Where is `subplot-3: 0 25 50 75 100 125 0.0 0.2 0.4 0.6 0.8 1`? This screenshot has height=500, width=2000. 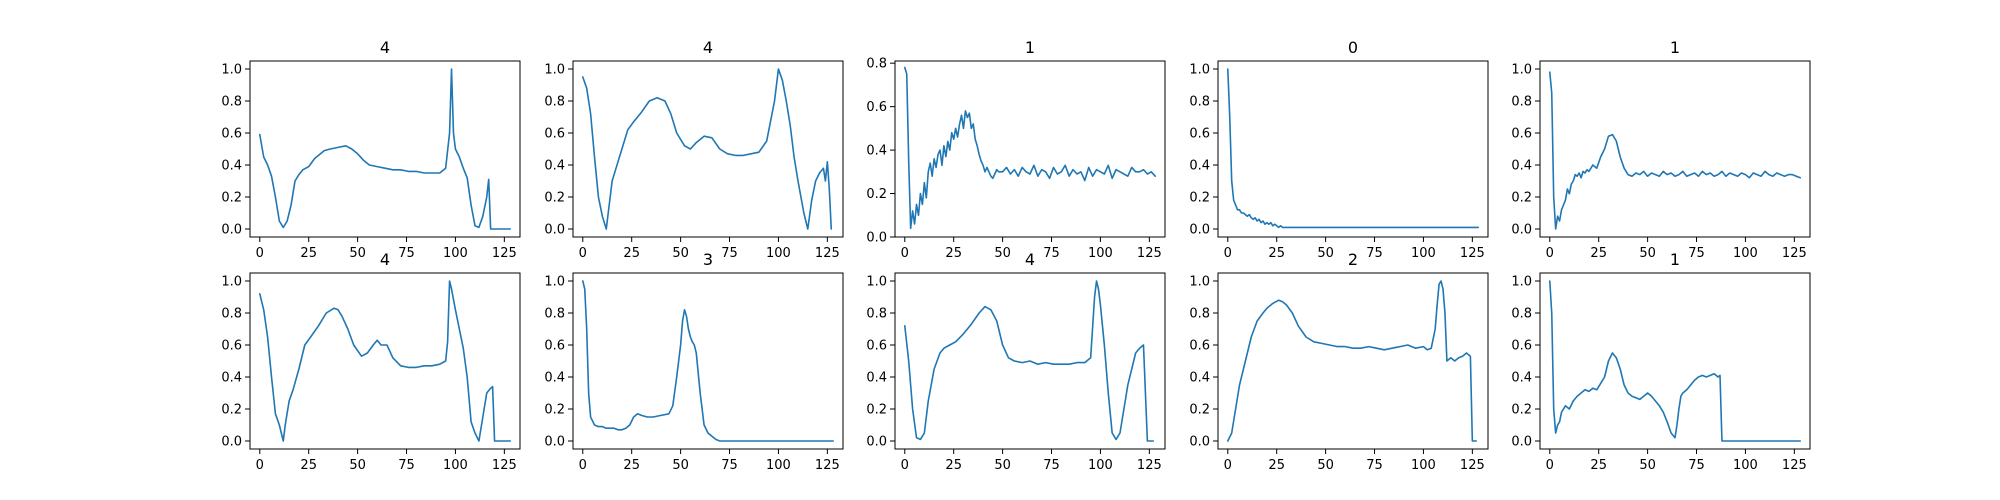 subplot-3: 0 25 50 75 100 125 0.0 0.2 0.4 0.6 0.8 1 is located at coordinates (1016, 149).